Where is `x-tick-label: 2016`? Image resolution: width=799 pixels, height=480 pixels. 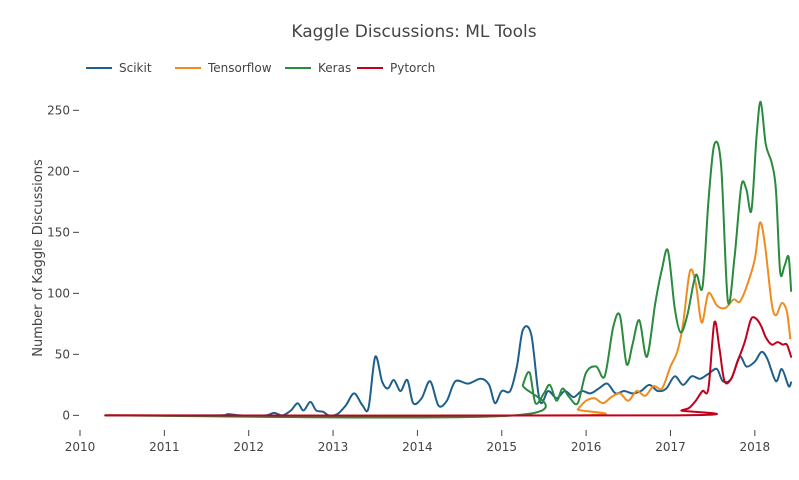
x-tick-label: 2016 is located at coordinates (586, 447).